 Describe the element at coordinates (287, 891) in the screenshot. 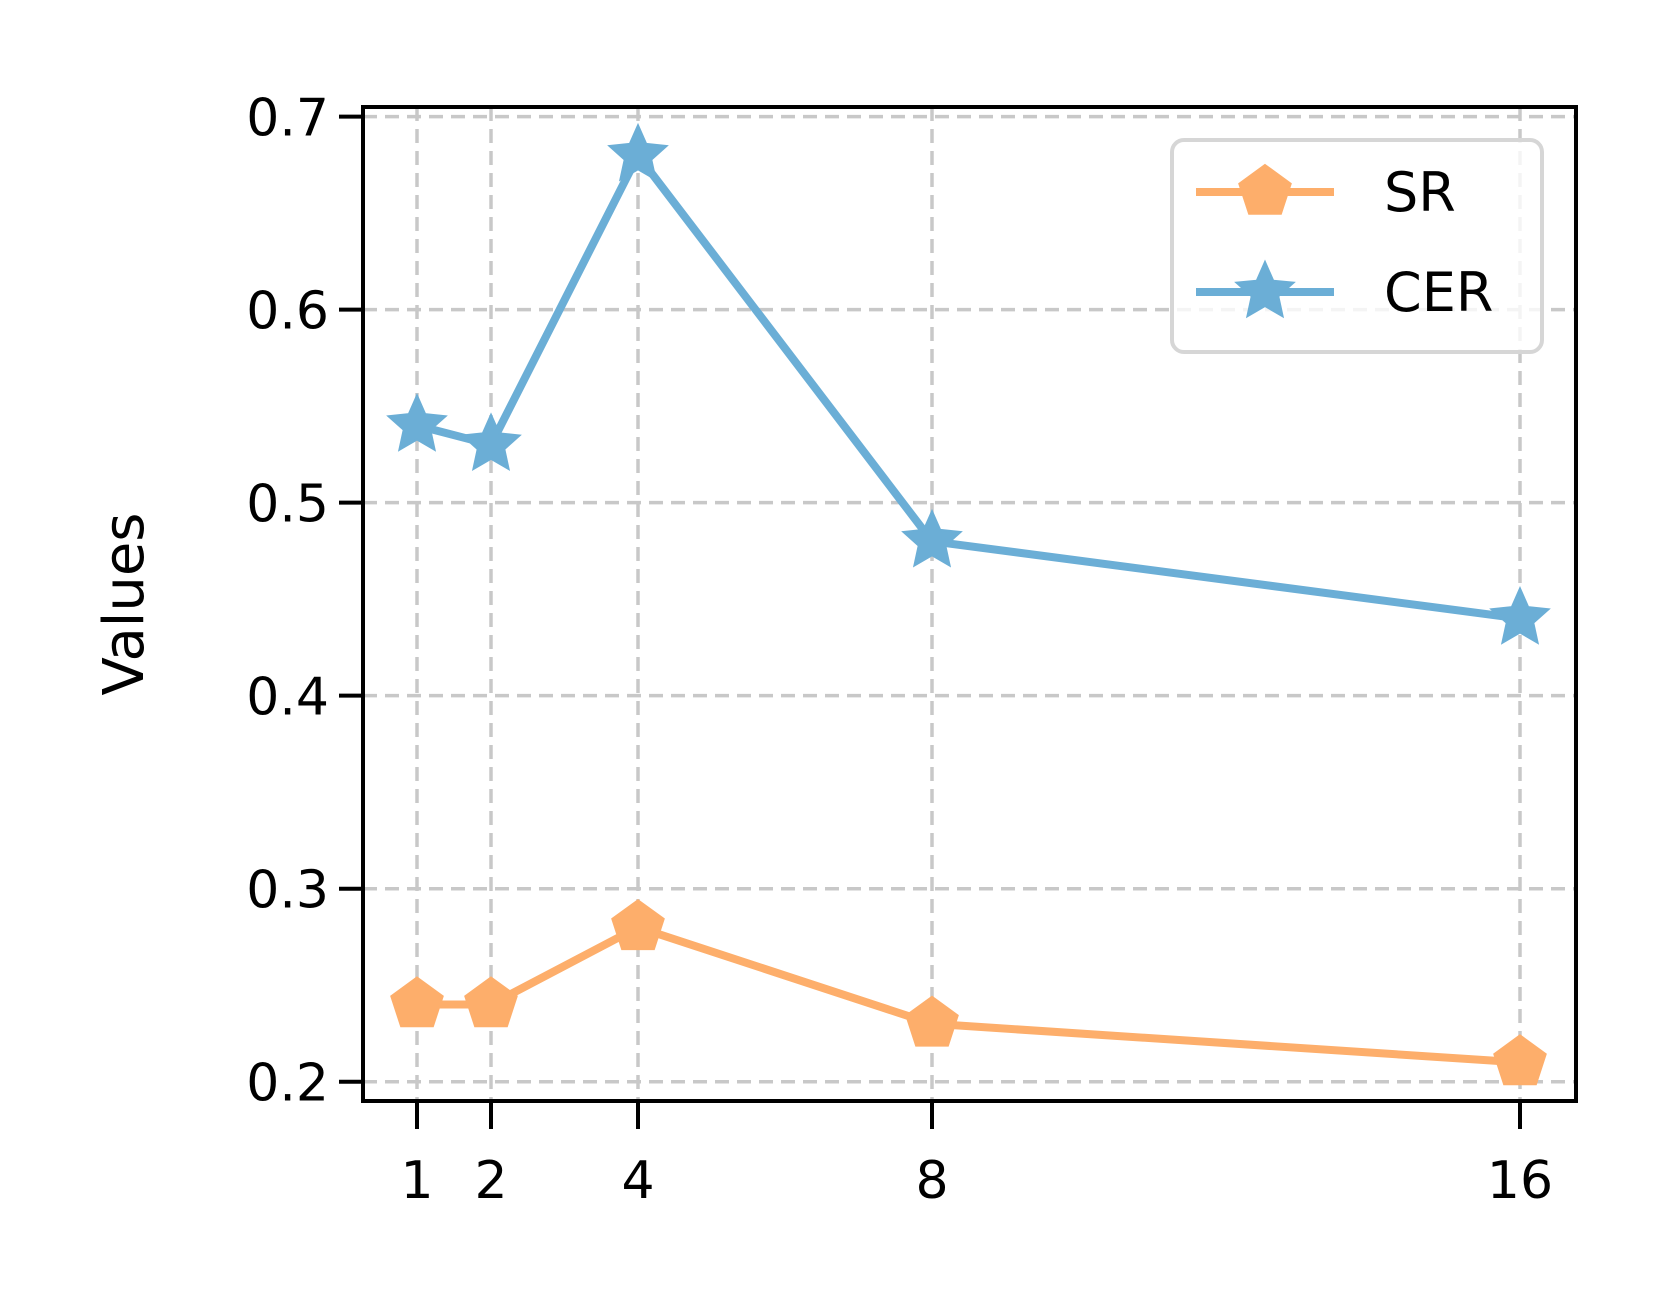

I see `y-tick-label: 0.3` at that location.